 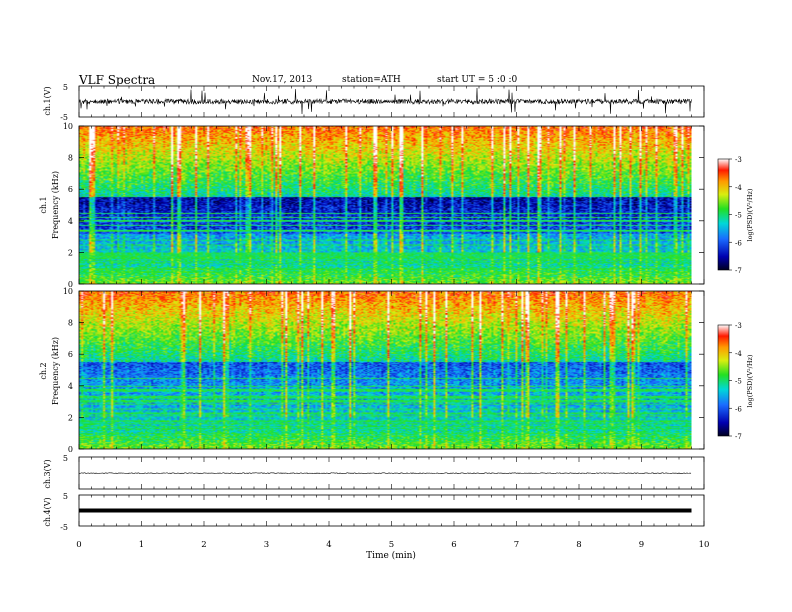 I want to click on ch1-ytick-top: 5, so click(x=65, y=87).